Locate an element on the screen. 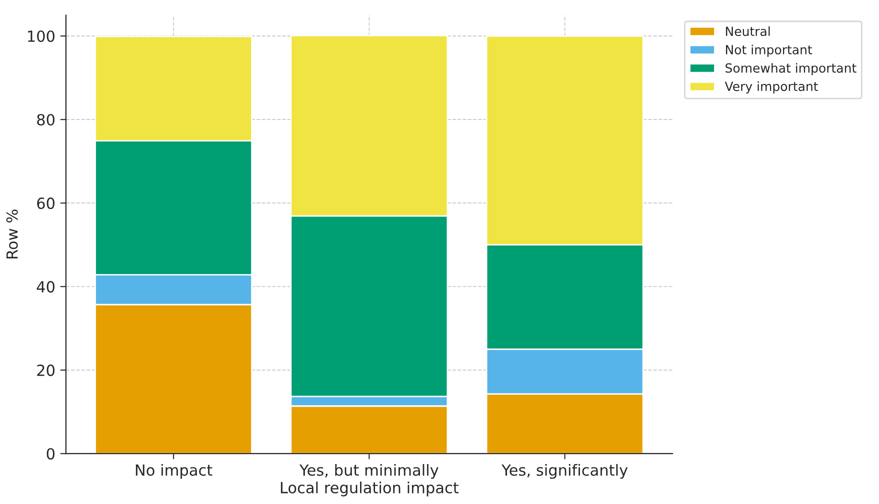 The height and width of the screenshot is (504, 879). y-tick-label: 60 is located at coordinates (45, 204).